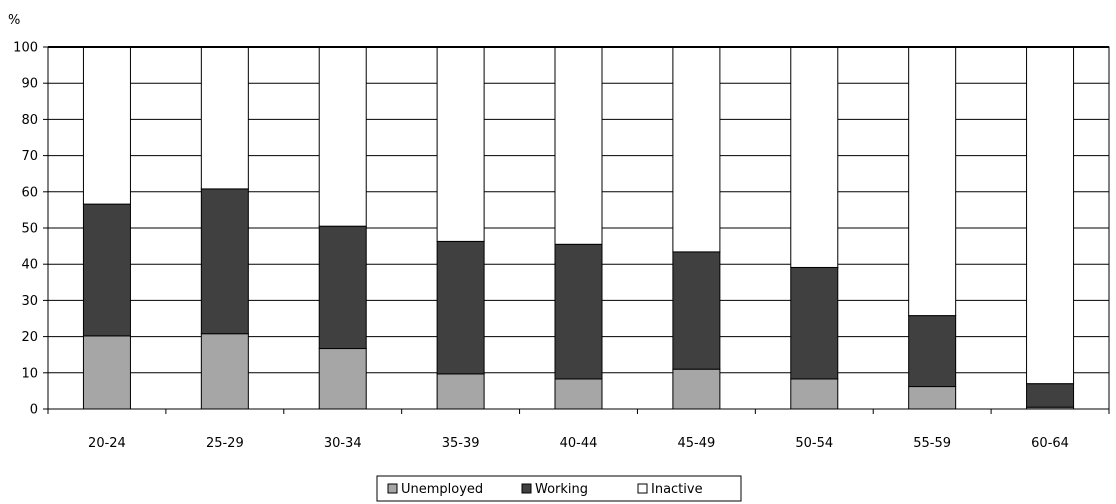 The height and width of the screenshot is (504, 1116). I want to click on y-tick-label: 50, so click(29, 229).